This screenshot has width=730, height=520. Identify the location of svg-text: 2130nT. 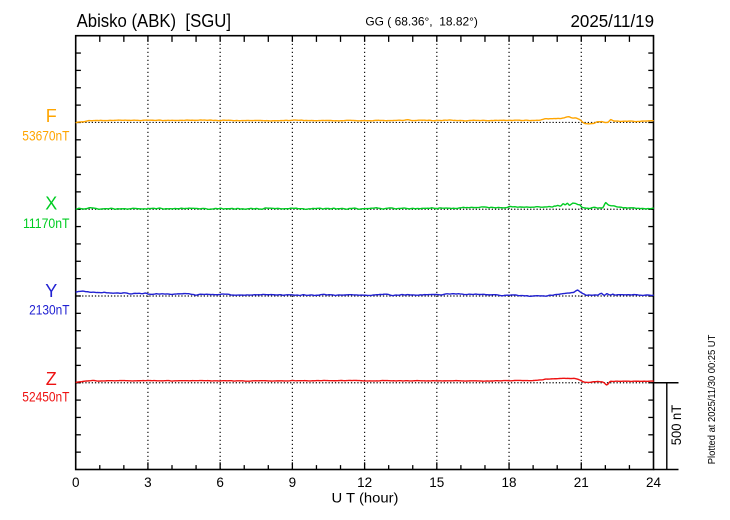
(49, 309).